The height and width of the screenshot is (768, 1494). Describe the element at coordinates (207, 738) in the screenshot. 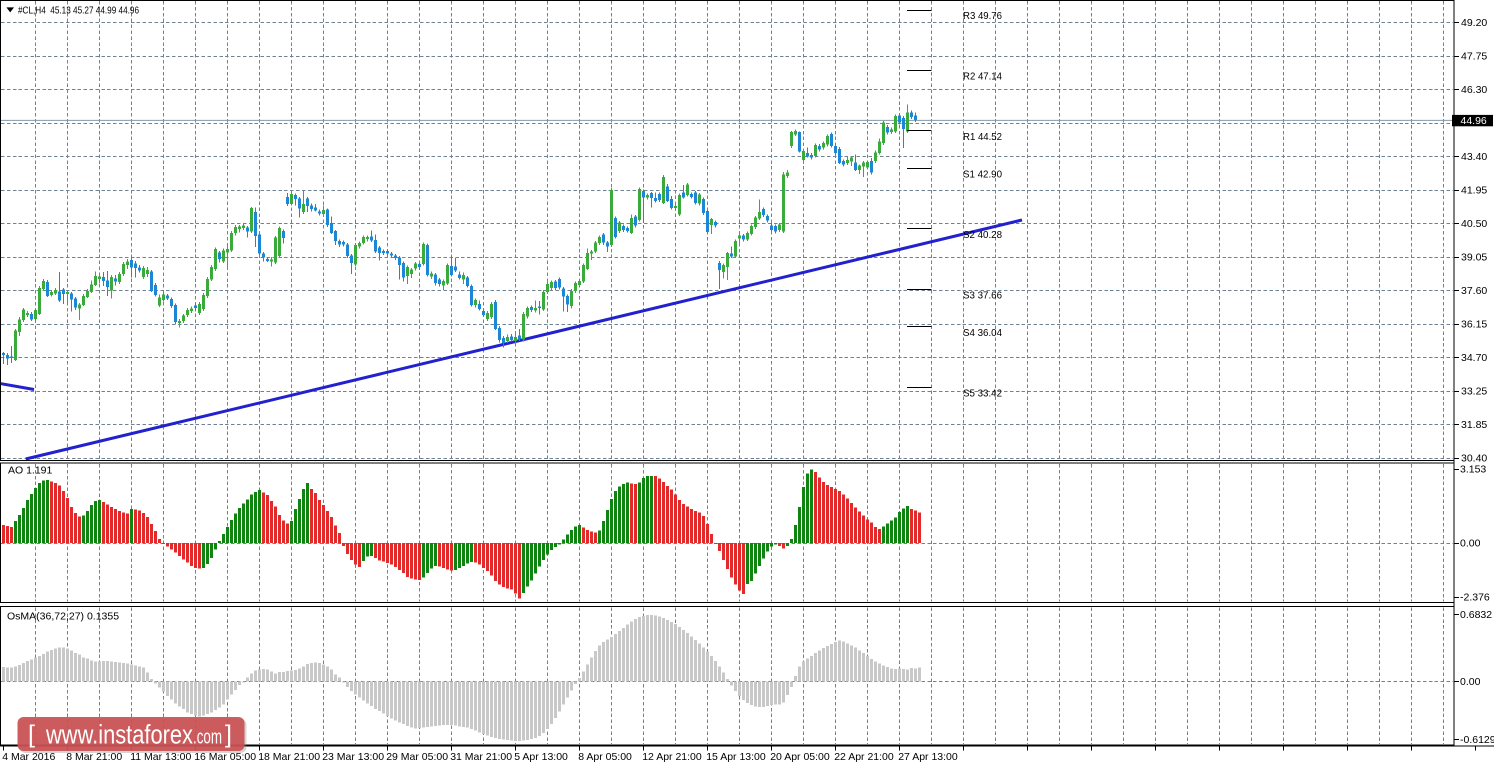

I see `svg-text: .com` at that location.